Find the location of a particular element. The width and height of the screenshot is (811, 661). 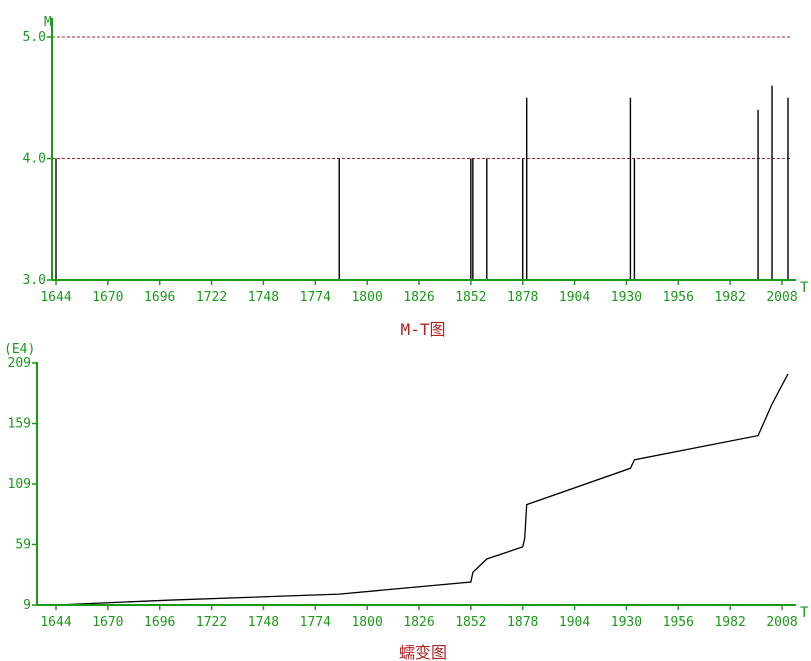

creep-x-tick-label: 1722 is located at coordinates (211, 622).